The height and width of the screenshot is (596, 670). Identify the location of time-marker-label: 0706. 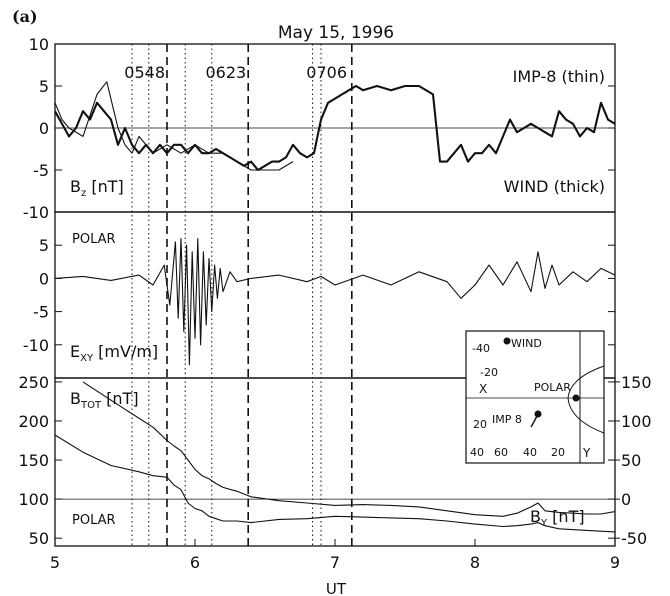
(326, 72).